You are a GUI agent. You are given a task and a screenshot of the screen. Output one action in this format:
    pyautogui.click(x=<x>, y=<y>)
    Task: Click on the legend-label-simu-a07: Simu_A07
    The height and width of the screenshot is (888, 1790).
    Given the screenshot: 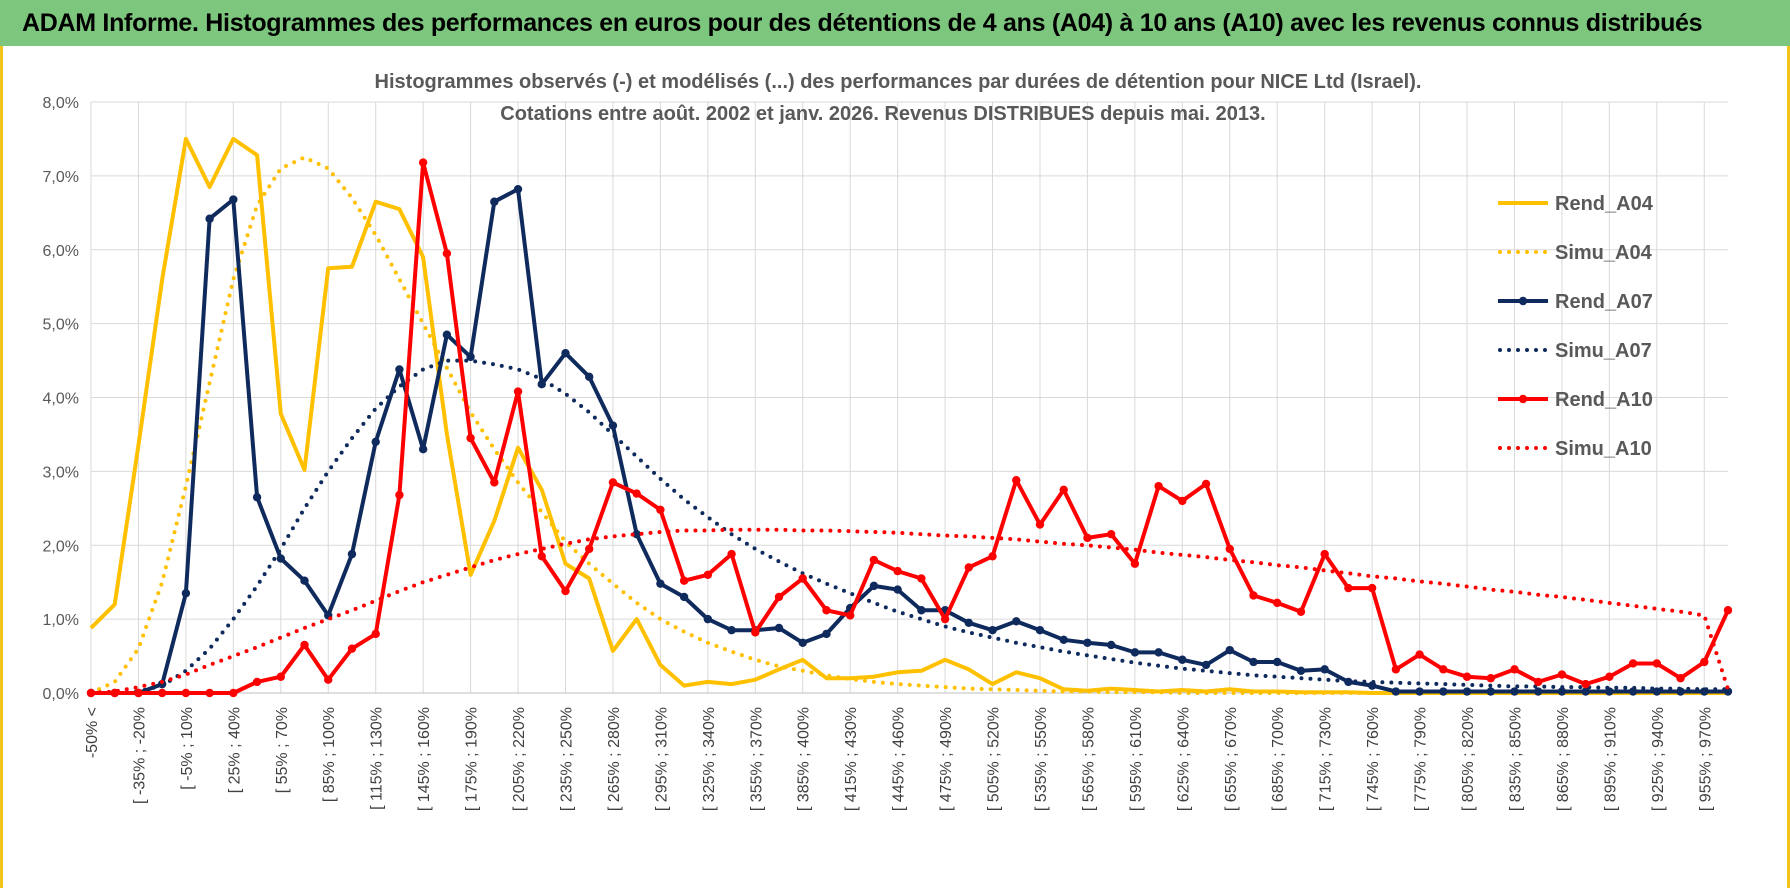 What is the action you would take?
    pyautogui.click(x=1603, y=351)
    